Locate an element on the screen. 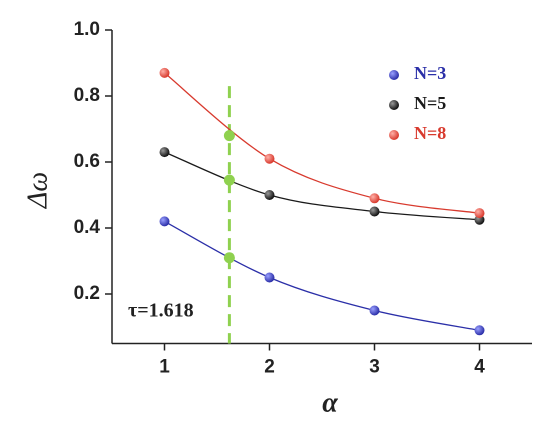 This screenshot has height=439, width=550. y-tick-label: 0.2 is located at coordinates (87, 293).